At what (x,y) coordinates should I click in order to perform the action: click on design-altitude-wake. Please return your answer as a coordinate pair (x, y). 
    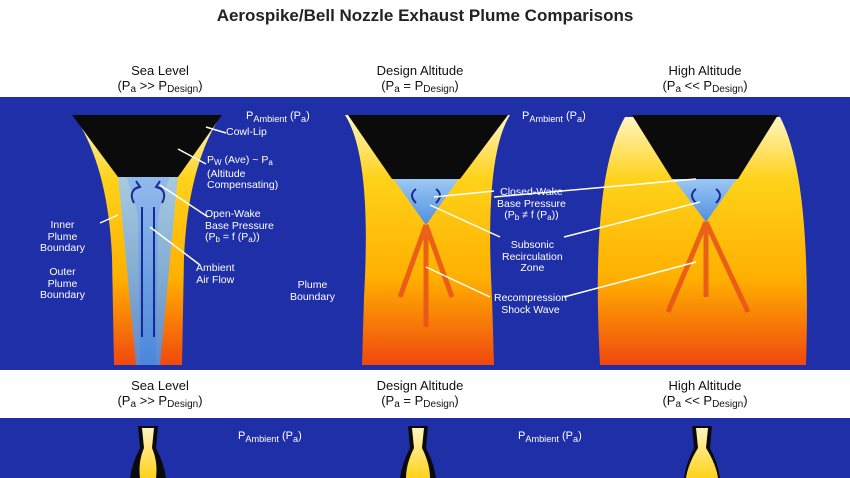
    Looking at the image, I should click on (426, 201).